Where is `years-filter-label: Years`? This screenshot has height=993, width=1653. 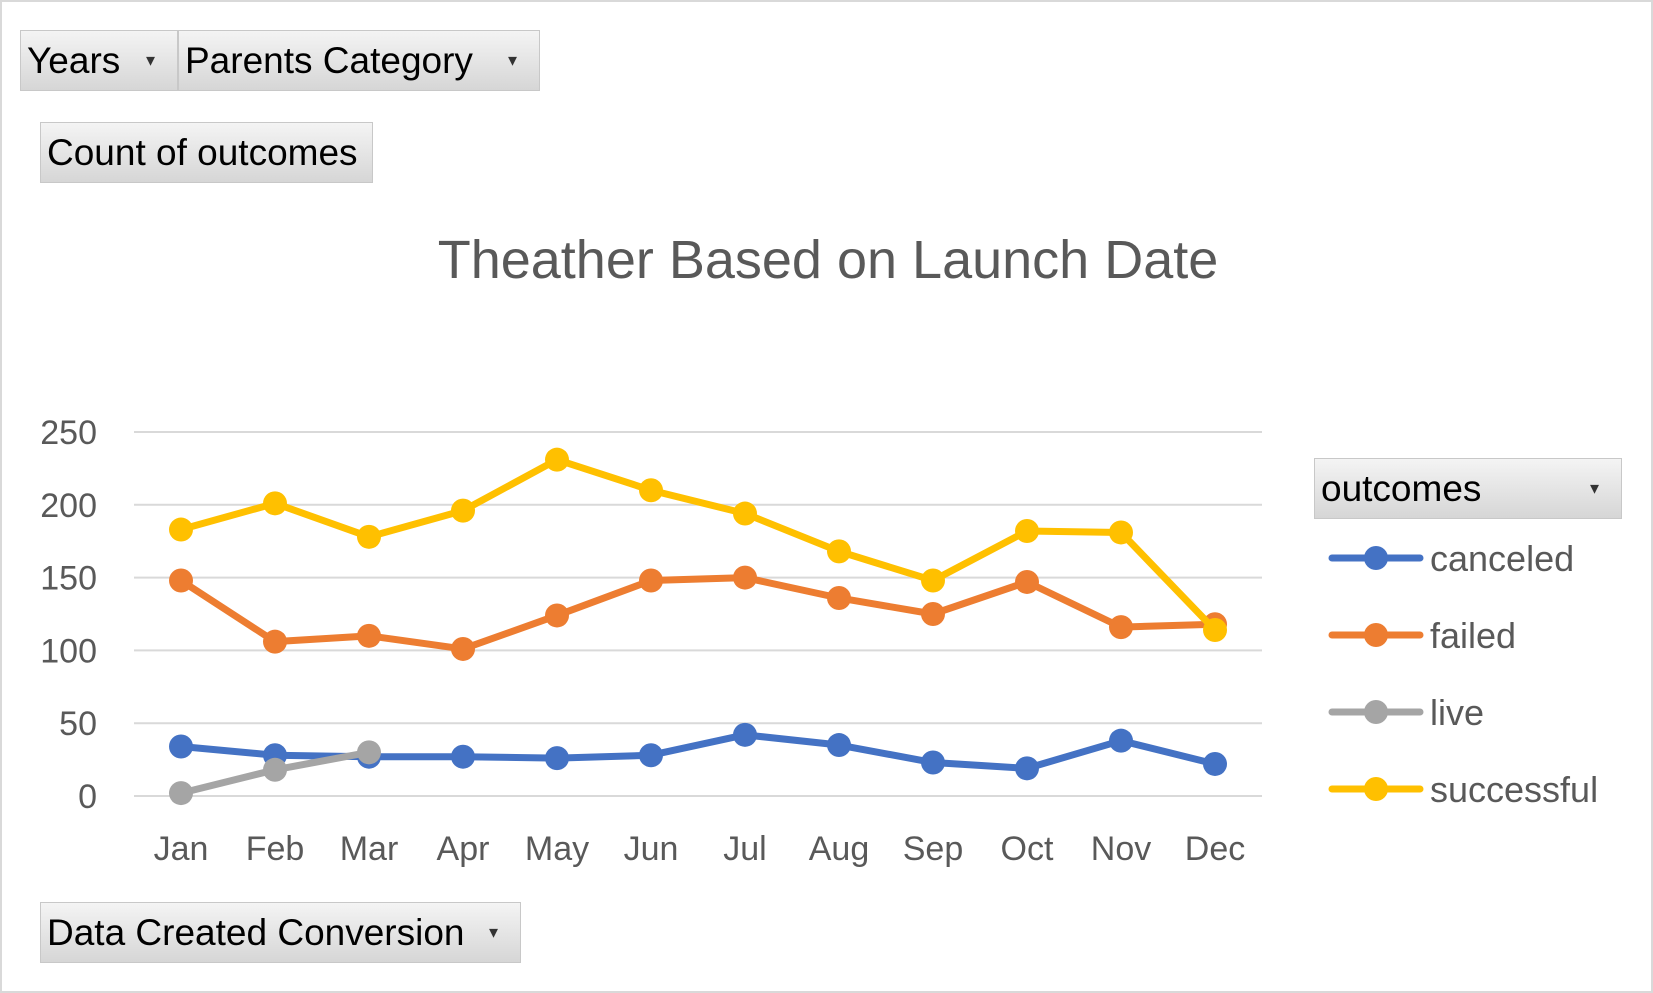
years-filter-label: Years is located at coordinates (74, 60).